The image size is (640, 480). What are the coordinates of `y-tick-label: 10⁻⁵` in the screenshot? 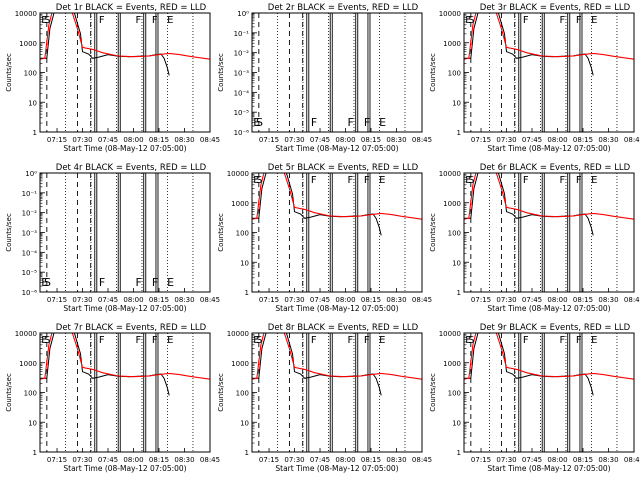 It's located at (30, 273).